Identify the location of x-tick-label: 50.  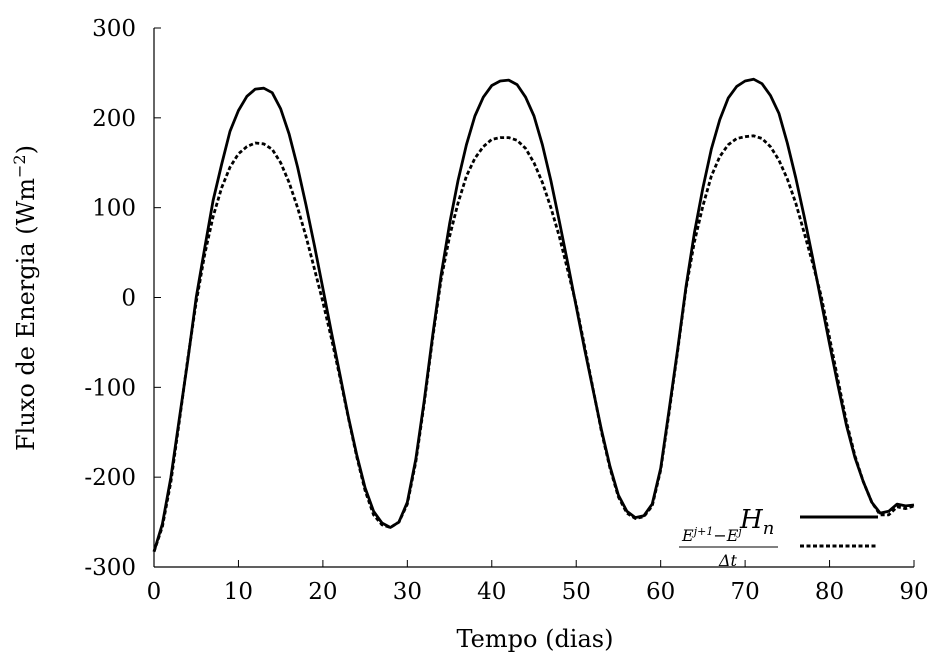
(576, 592).